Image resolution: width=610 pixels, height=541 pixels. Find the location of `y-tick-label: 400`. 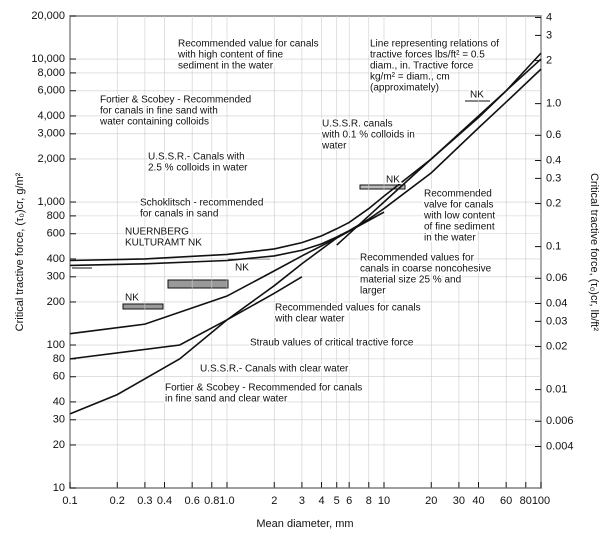

y-tick-label: 400 is located at coordinates (56, 259).